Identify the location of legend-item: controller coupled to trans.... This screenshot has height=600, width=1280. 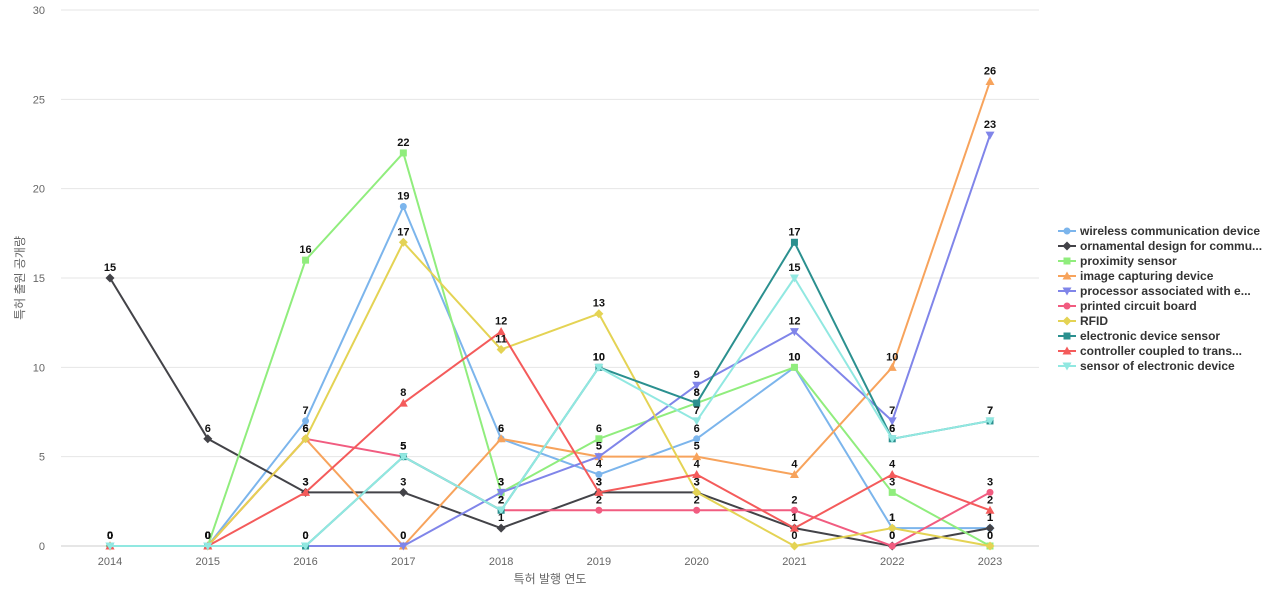
(1169, 350).